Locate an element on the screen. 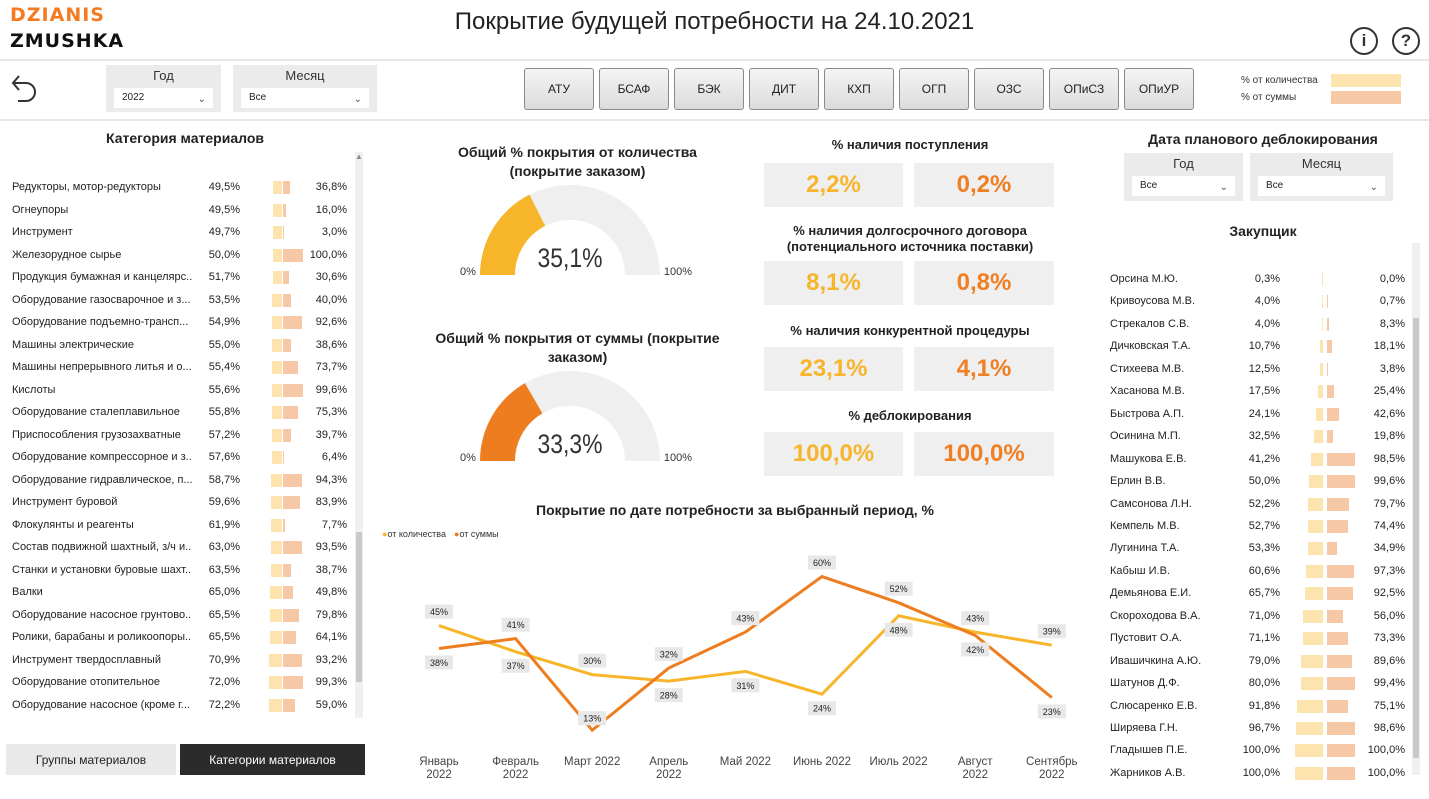 The height and width of the screenshot is (799, 1429). buyers-row-name: Шатунов Д.Ф. is located at coordinates (1145, 683).